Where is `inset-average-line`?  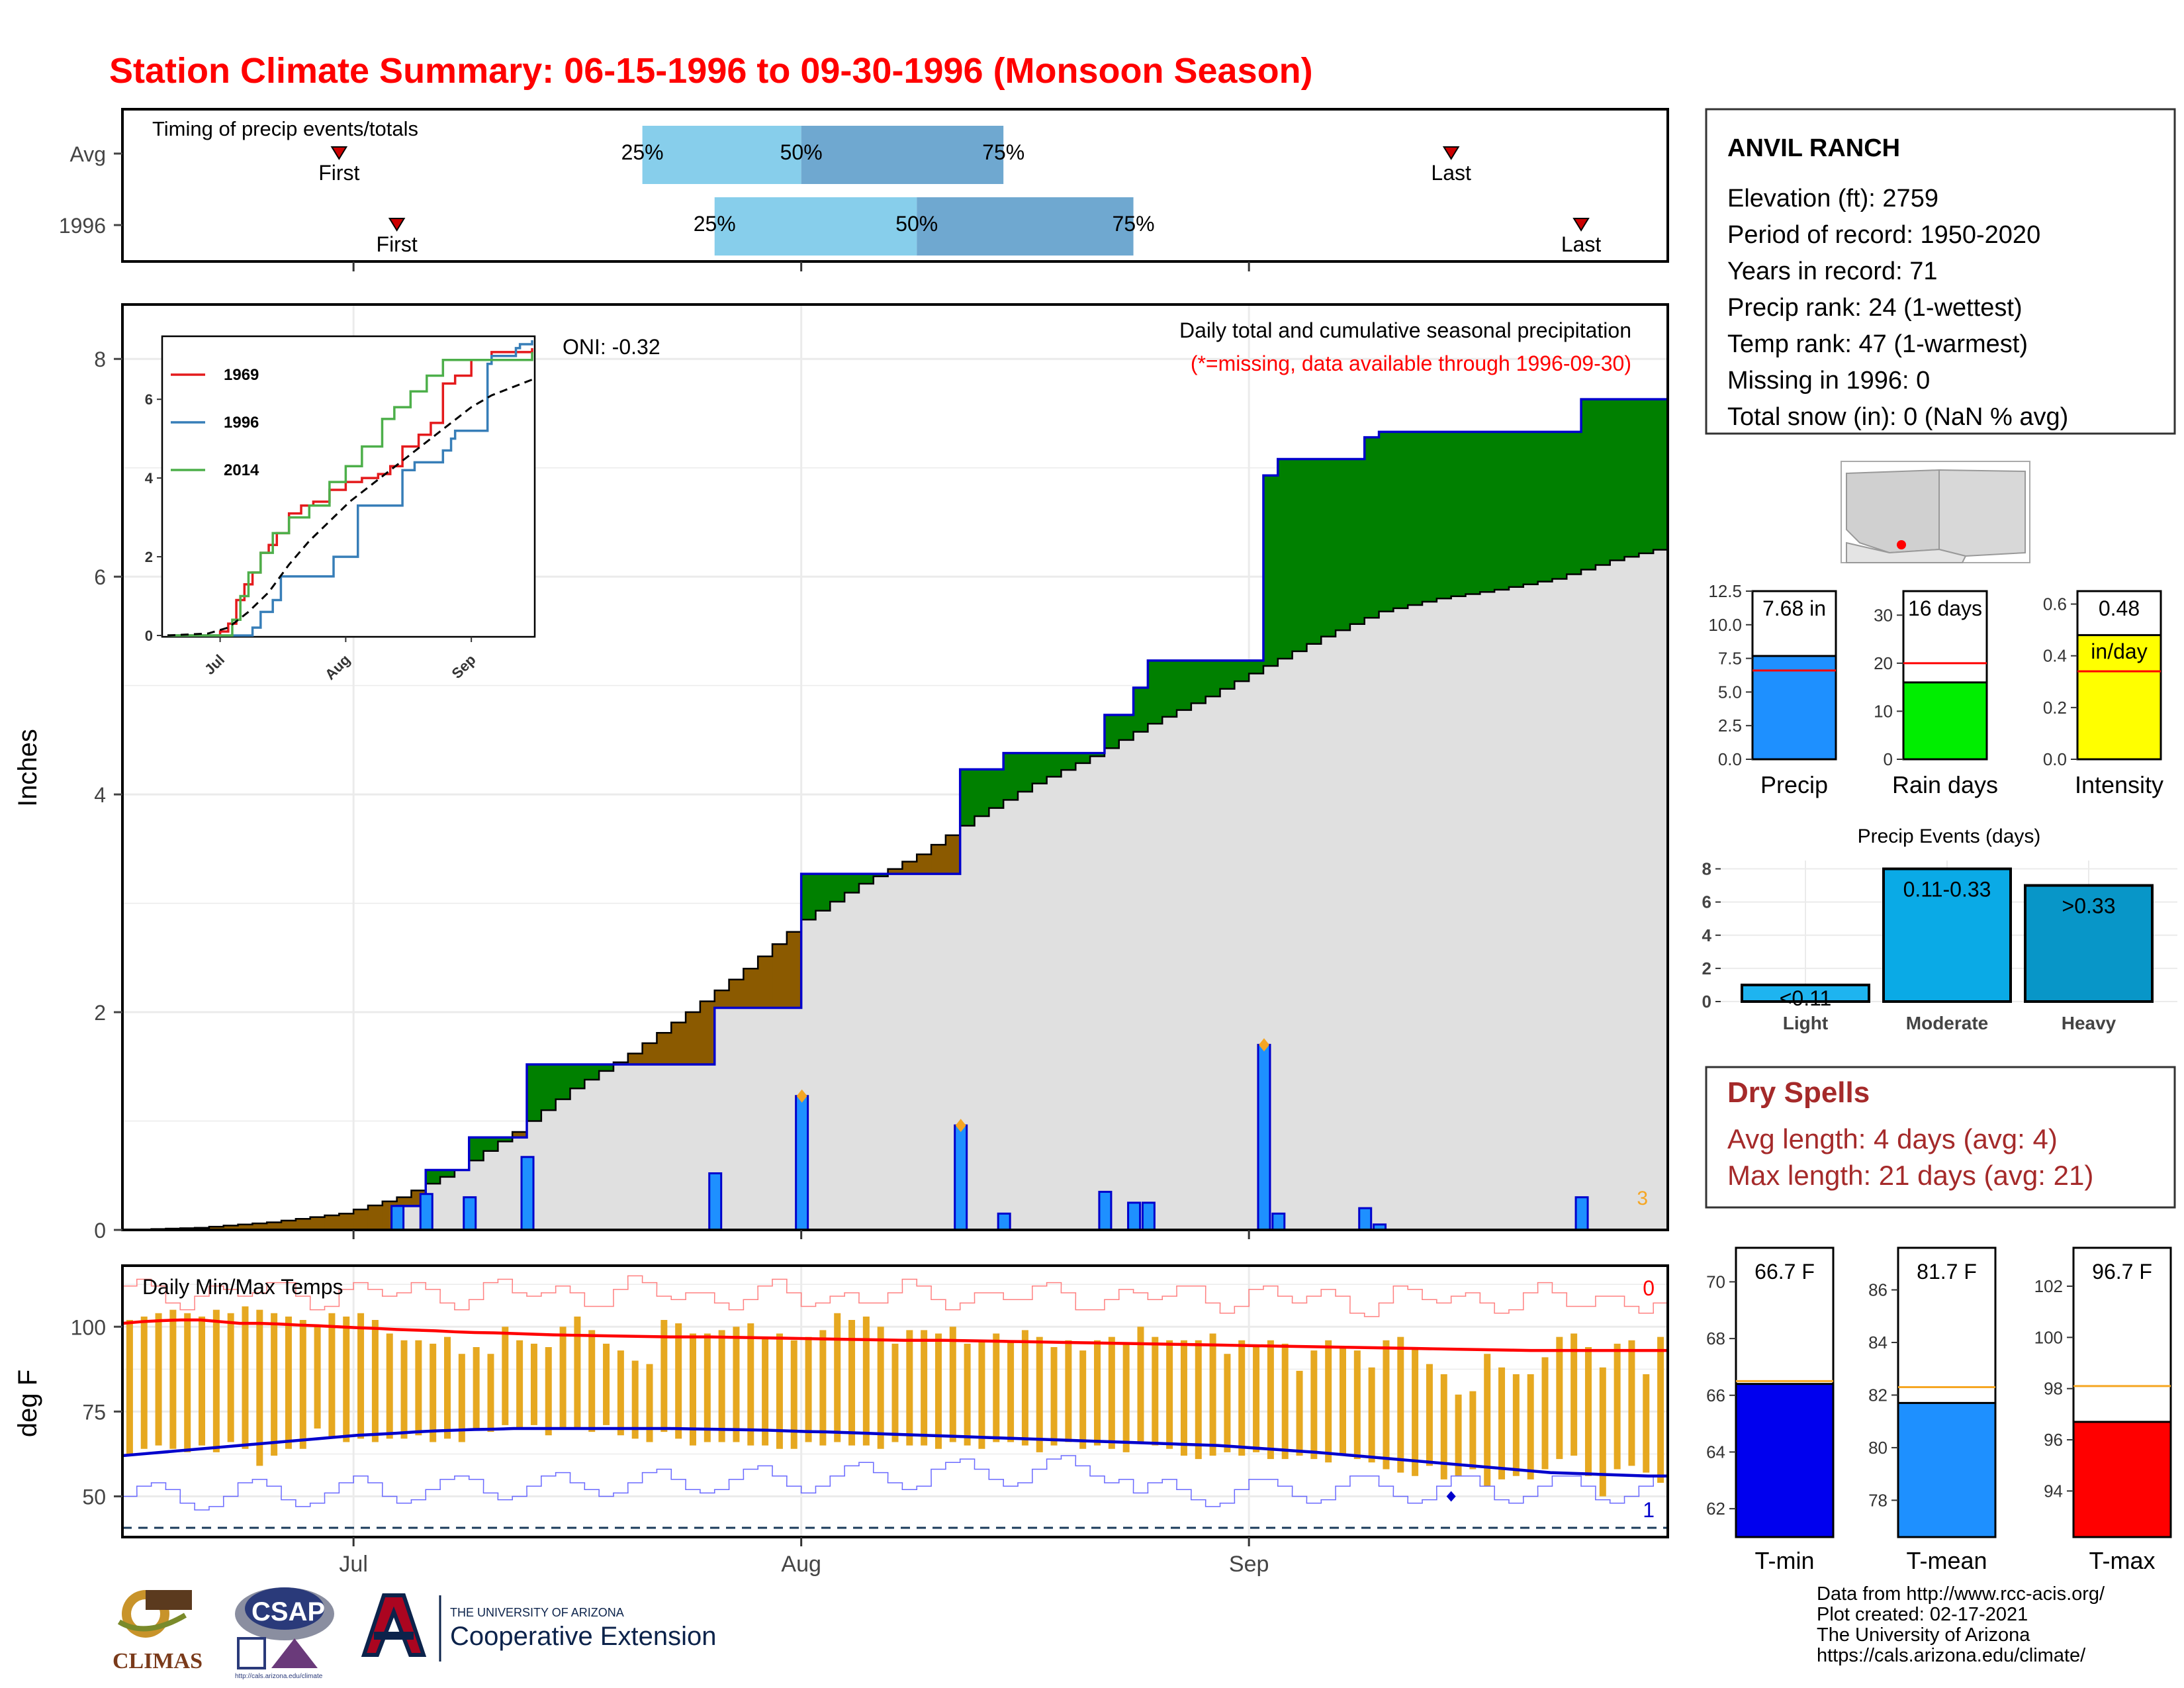
inset-average-line is located at coordinates (350, 508).